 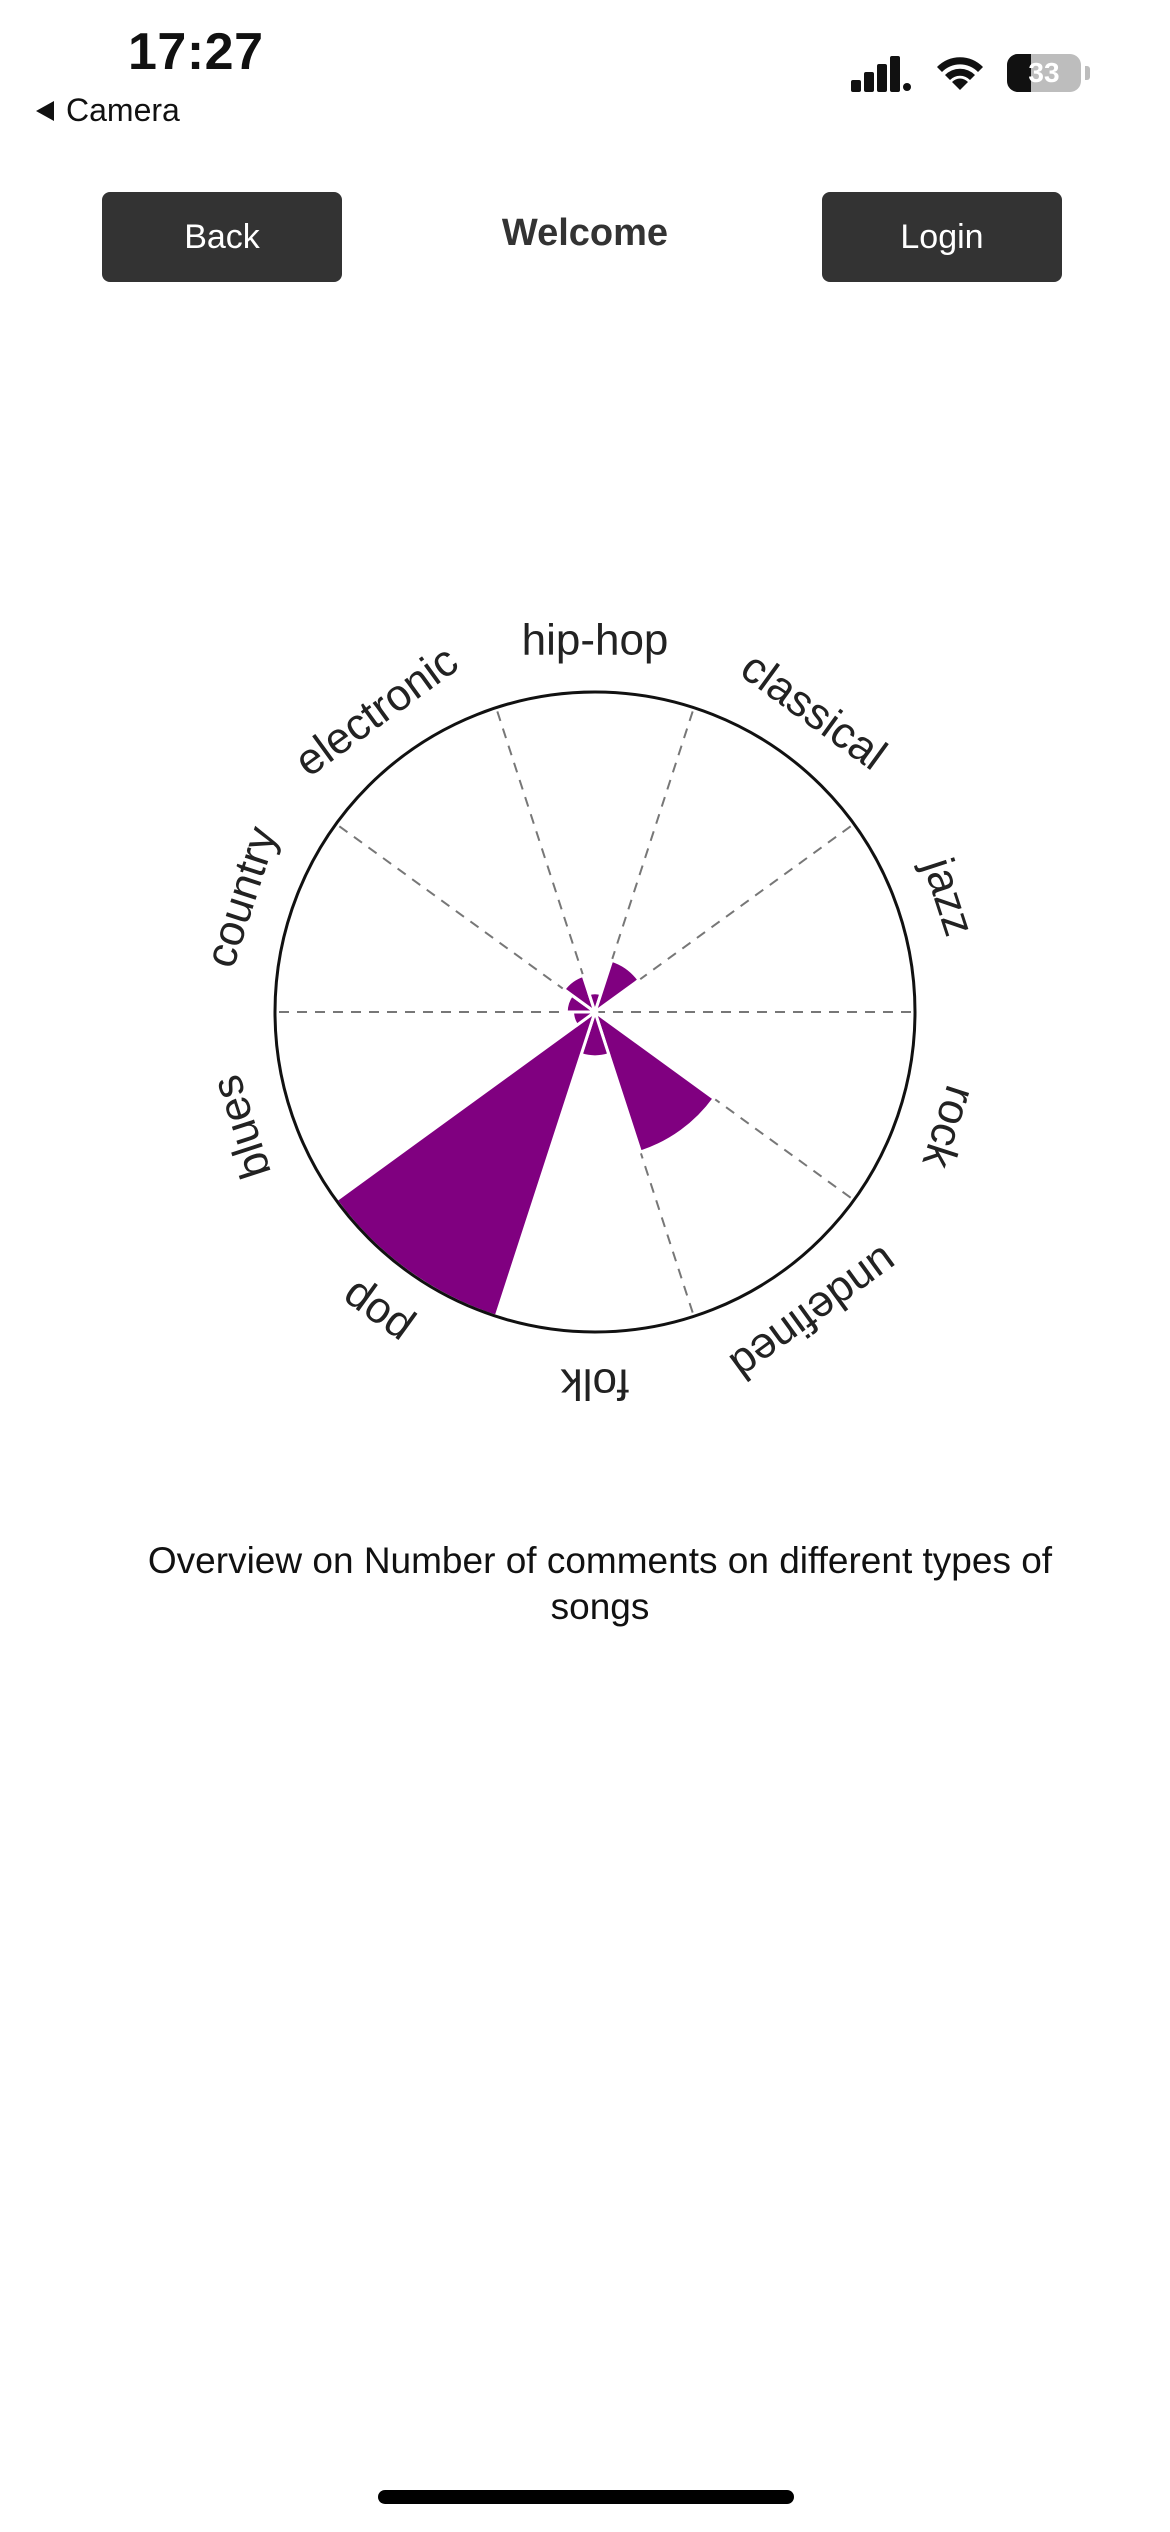 I want to click on battery-level: 33, so click(x=1044, y=72).